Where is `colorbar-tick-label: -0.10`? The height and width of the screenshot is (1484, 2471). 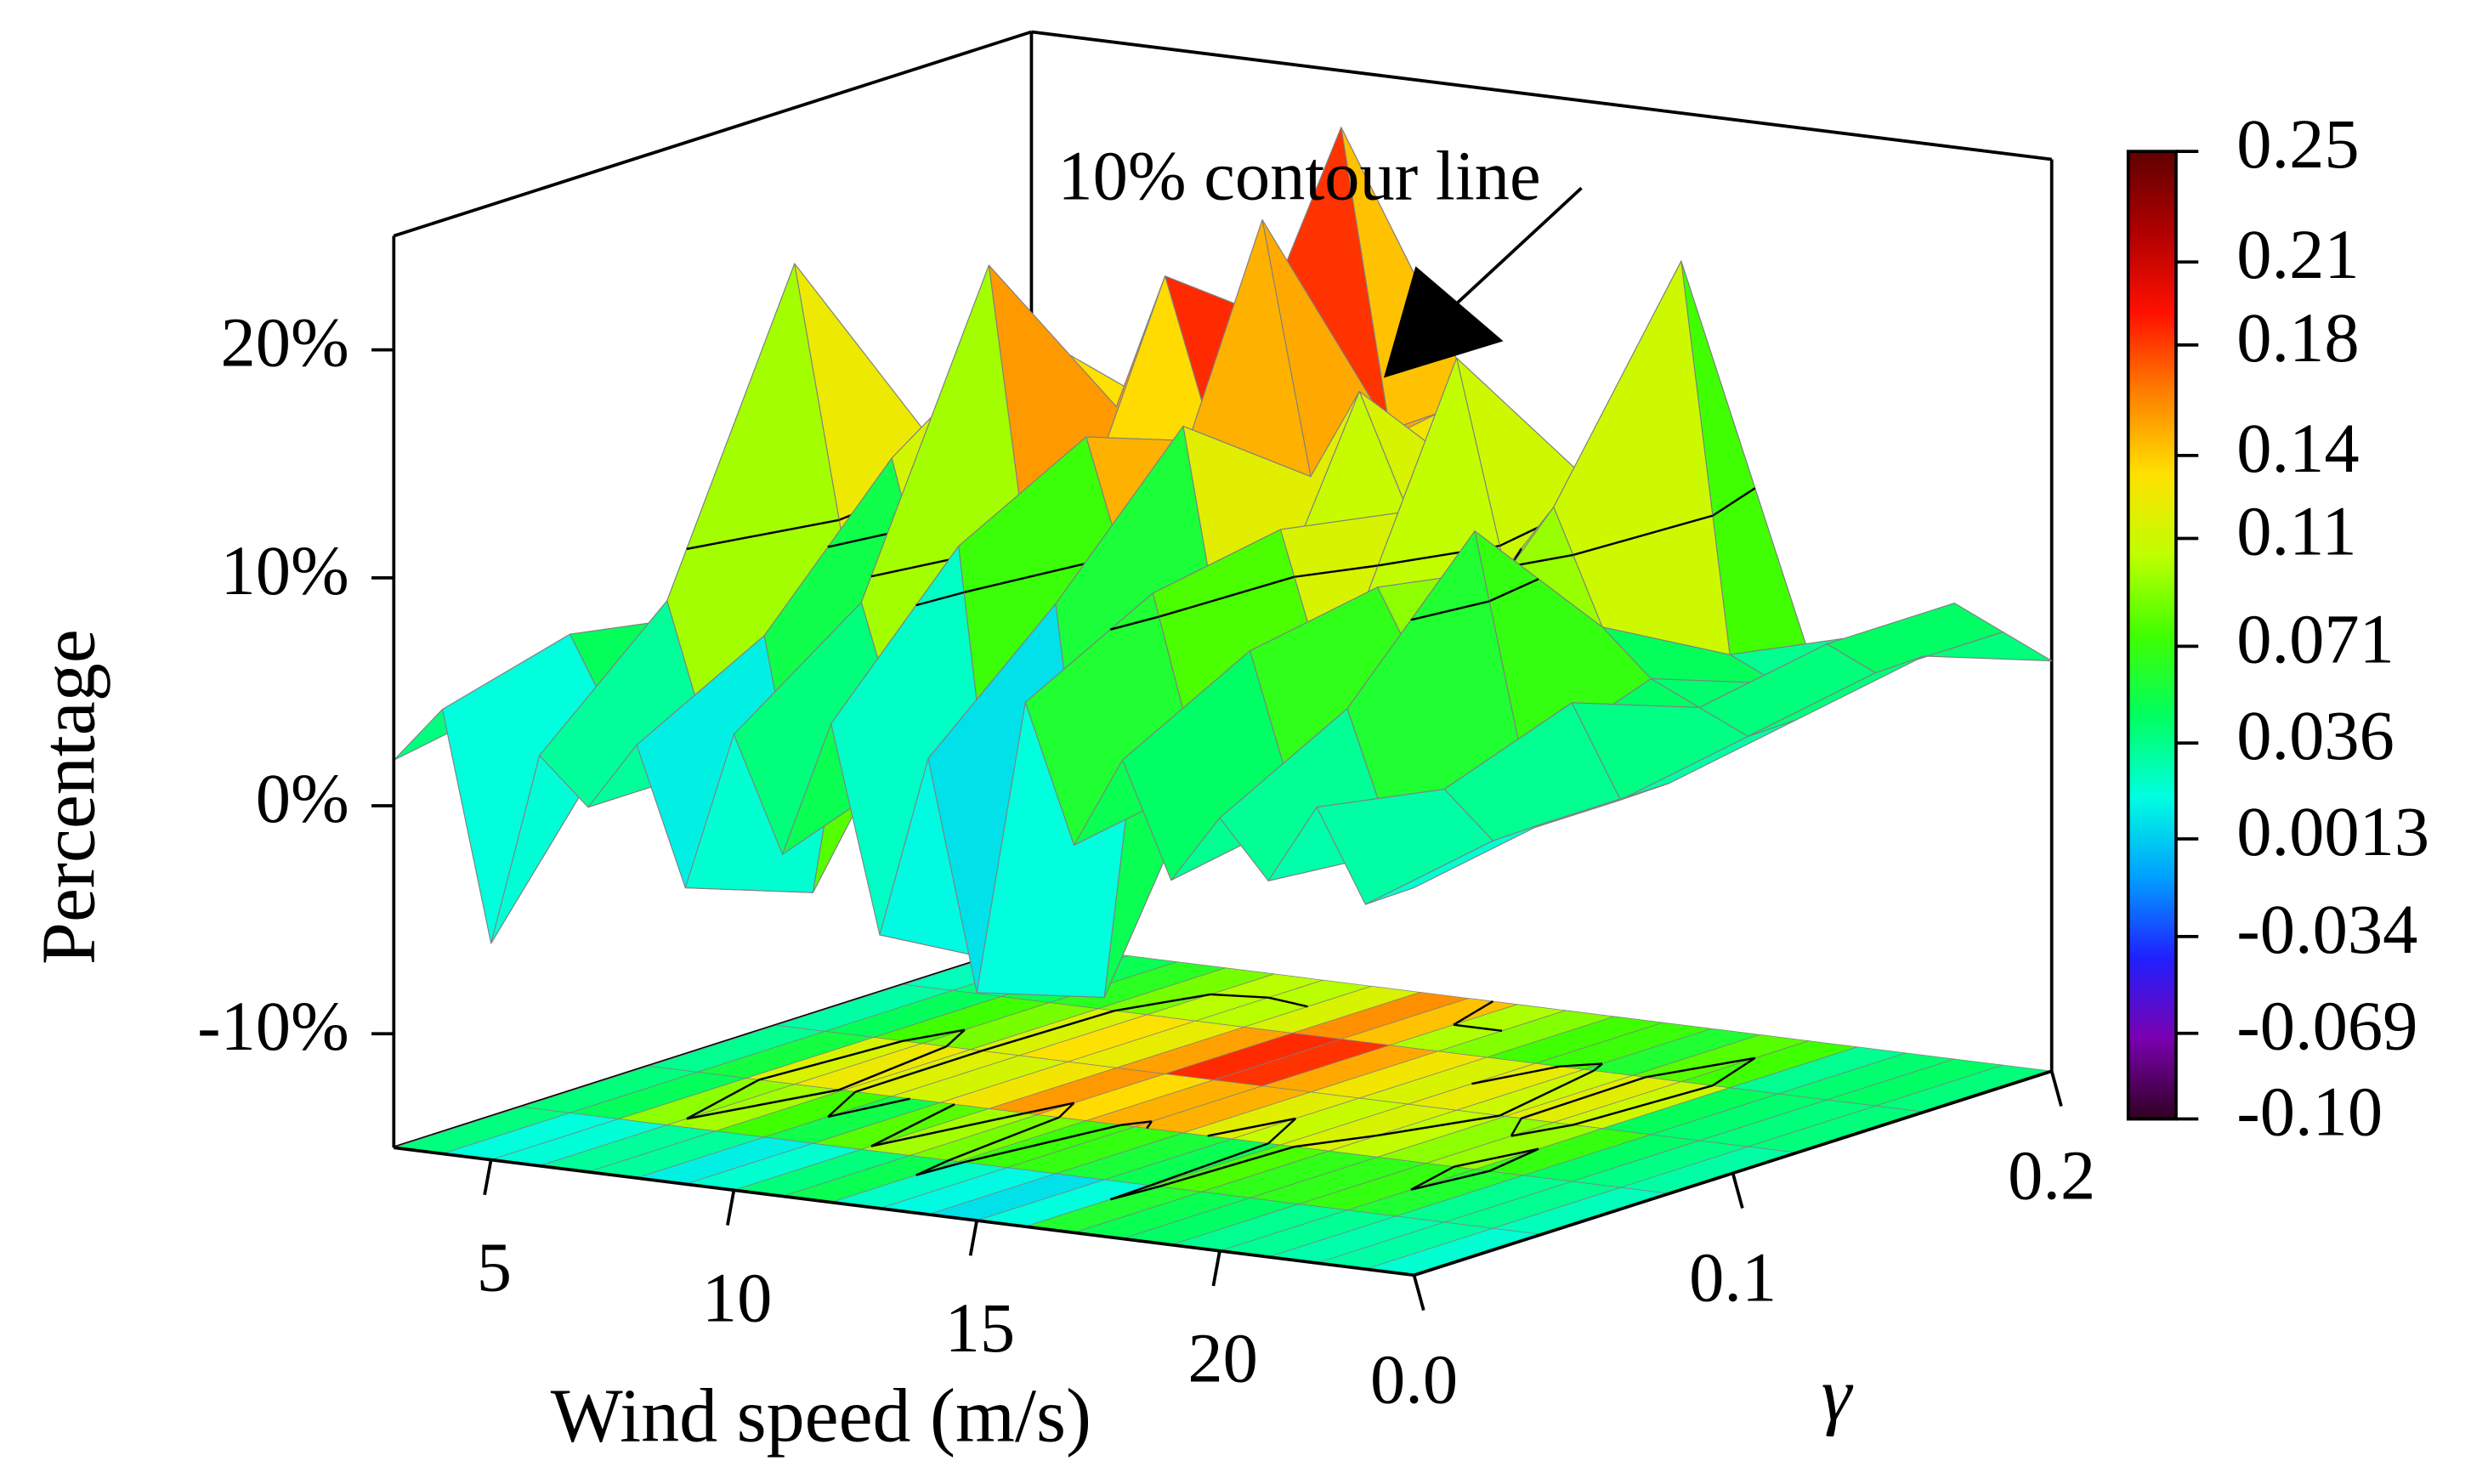 colorbar-tick-label: -0.10 is located at coordinates (2309, 1111).